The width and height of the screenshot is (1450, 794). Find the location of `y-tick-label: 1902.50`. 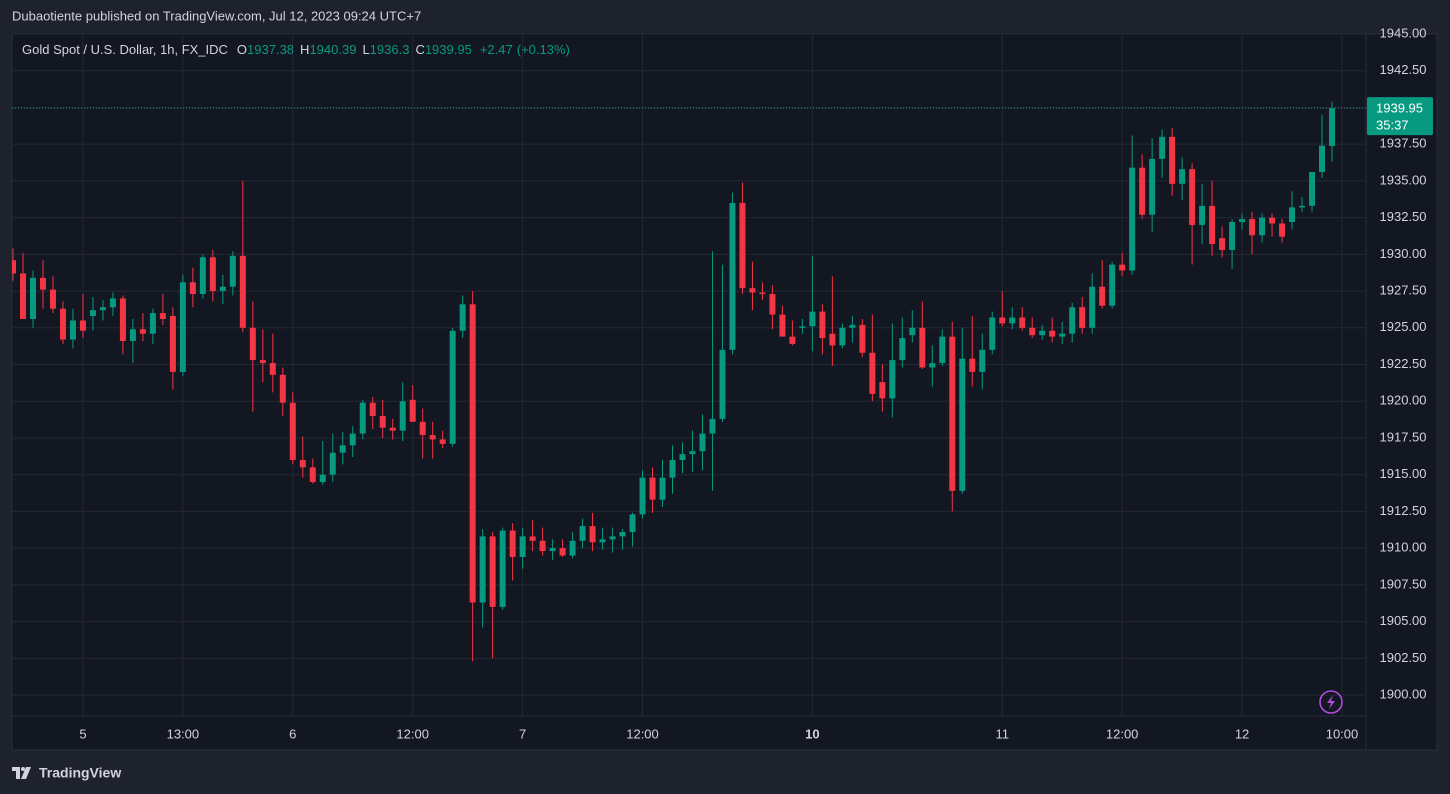

y-tick-label: 1902.50 is located at coordinates (1403, 657).